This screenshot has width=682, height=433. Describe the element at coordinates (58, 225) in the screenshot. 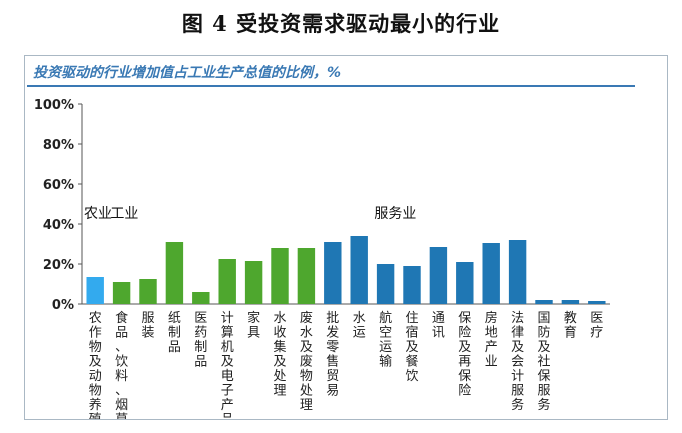

I see `y-tick-label: 40%` at that location.